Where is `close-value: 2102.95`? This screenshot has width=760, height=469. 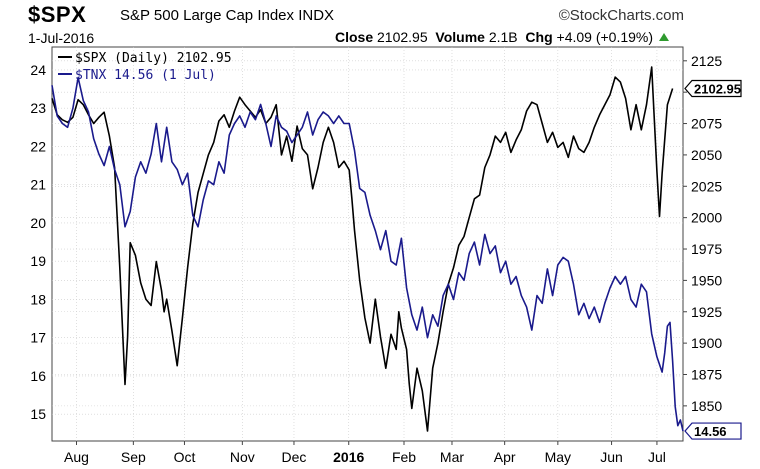
close-value: 2102.95 is located at coordinates (402, 37).